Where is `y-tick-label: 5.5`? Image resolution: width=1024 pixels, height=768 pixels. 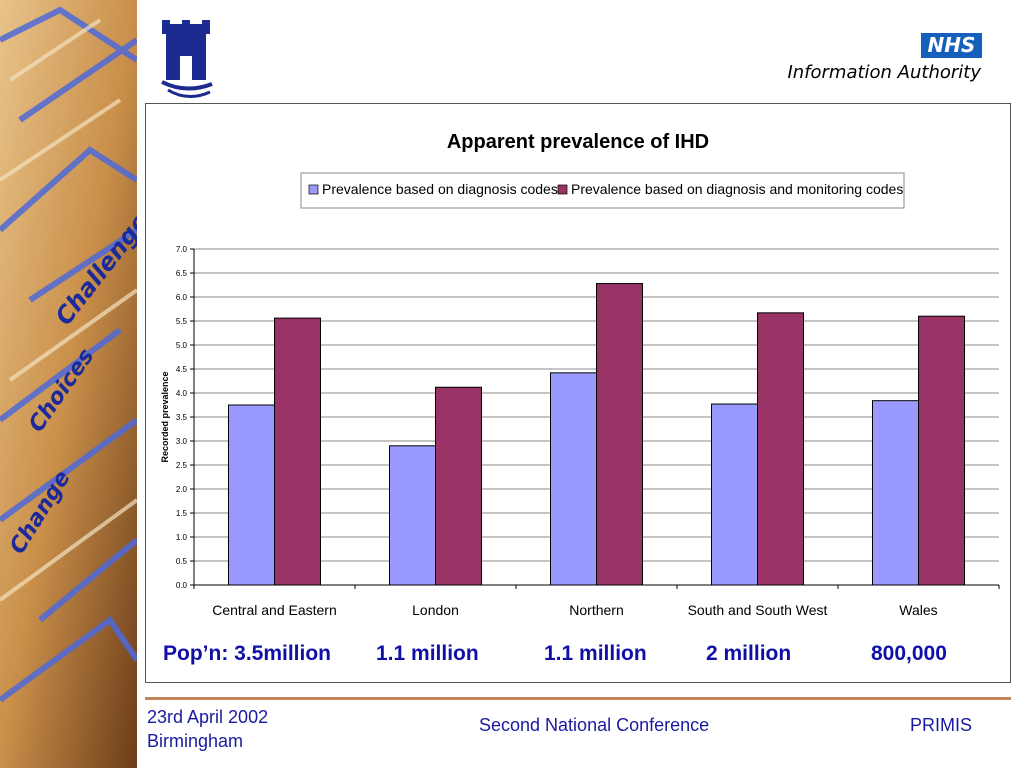
y-tick-label: 5.5 is located at coordinates (182, 321).